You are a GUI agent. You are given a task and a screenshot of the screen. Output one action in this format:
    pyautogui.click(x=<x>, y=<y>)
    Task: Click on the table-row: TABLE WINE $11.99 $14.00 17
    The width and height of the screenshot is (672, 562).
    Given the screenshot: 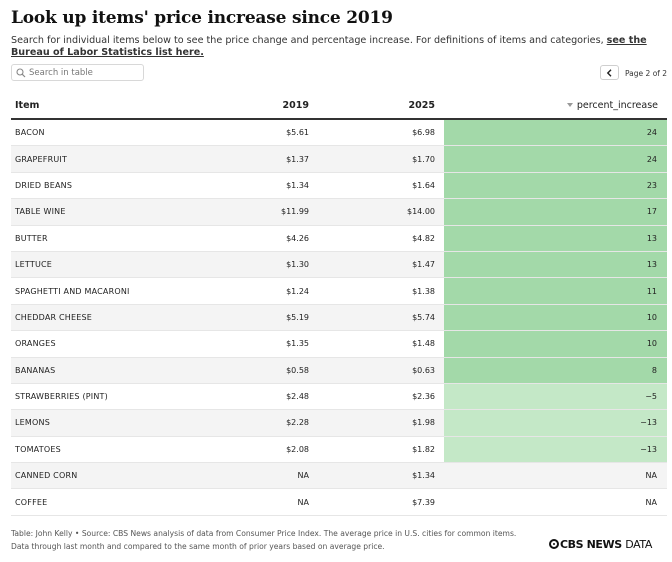 What is the action you would take?
    pyautogui.click(x=339, y=212)
    